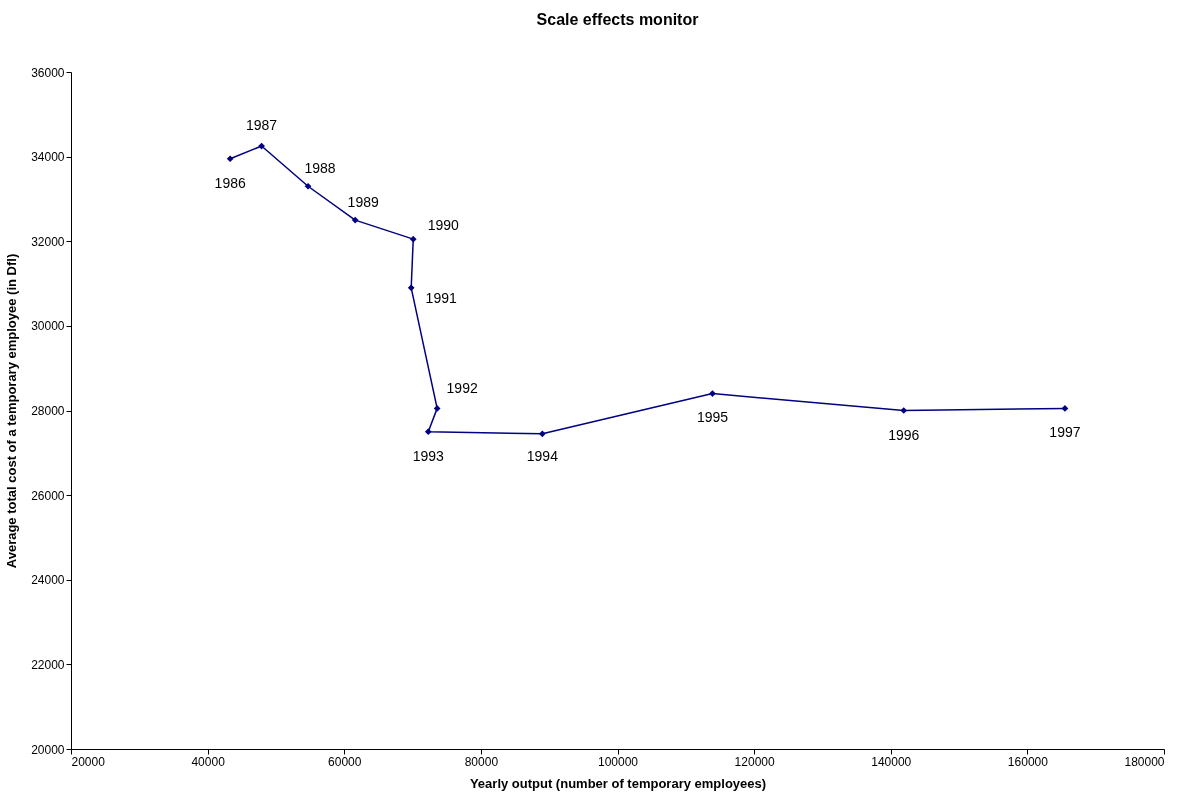 The height and width of the screenshot is (799, 1198). I want to click on y-tick-label: 30000, so click(48, 326).